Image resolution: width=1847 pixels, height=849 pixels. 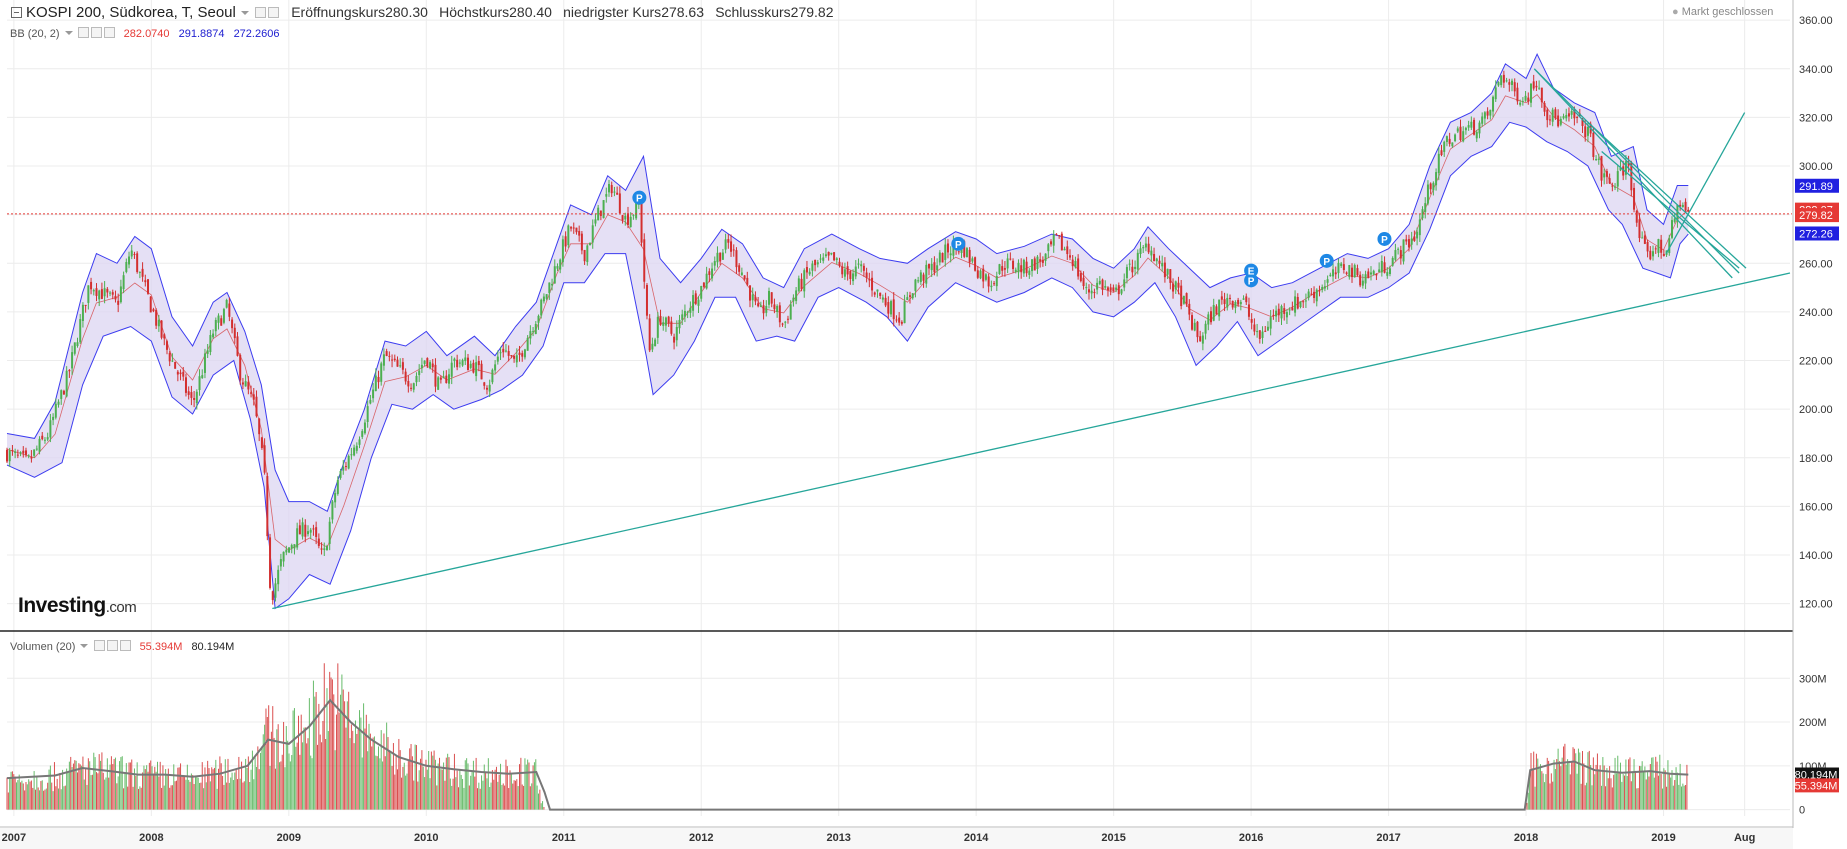 I want to click on bb-label: BB (20, 2), so click(x=35, y=34).